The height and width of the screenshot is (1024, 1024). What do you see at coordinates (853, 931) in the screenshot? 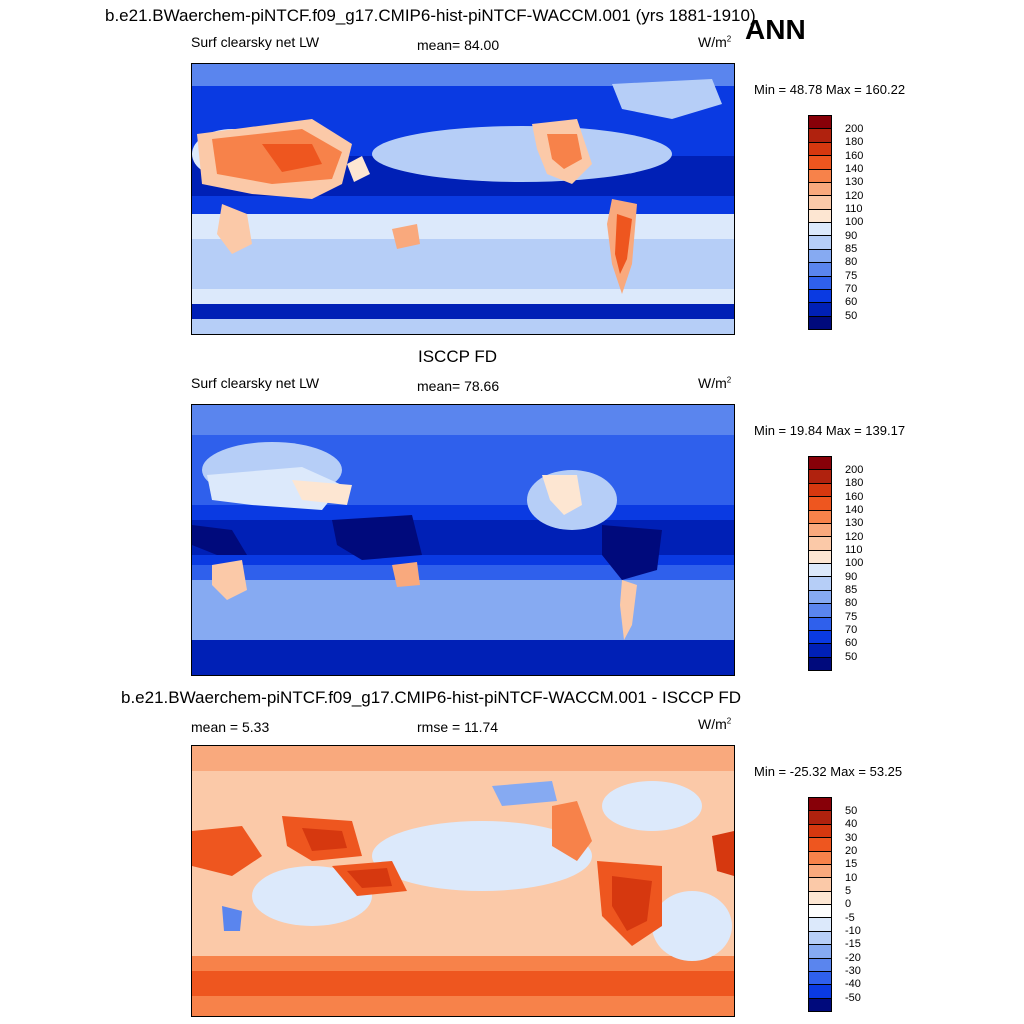
I see `legend-label: -10` at bounding box center [853, 931].